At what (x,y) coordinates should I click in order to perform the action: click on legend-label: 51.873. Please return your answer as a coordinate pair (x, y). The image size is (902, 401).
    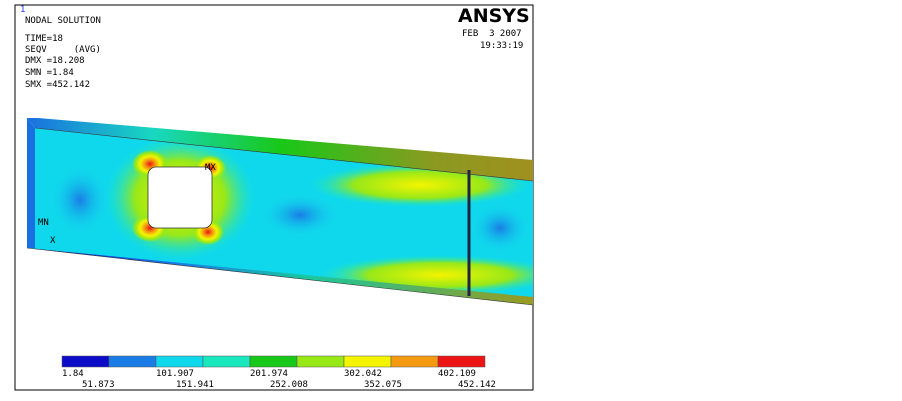
    Looking at the image, I should click on (98, 385).